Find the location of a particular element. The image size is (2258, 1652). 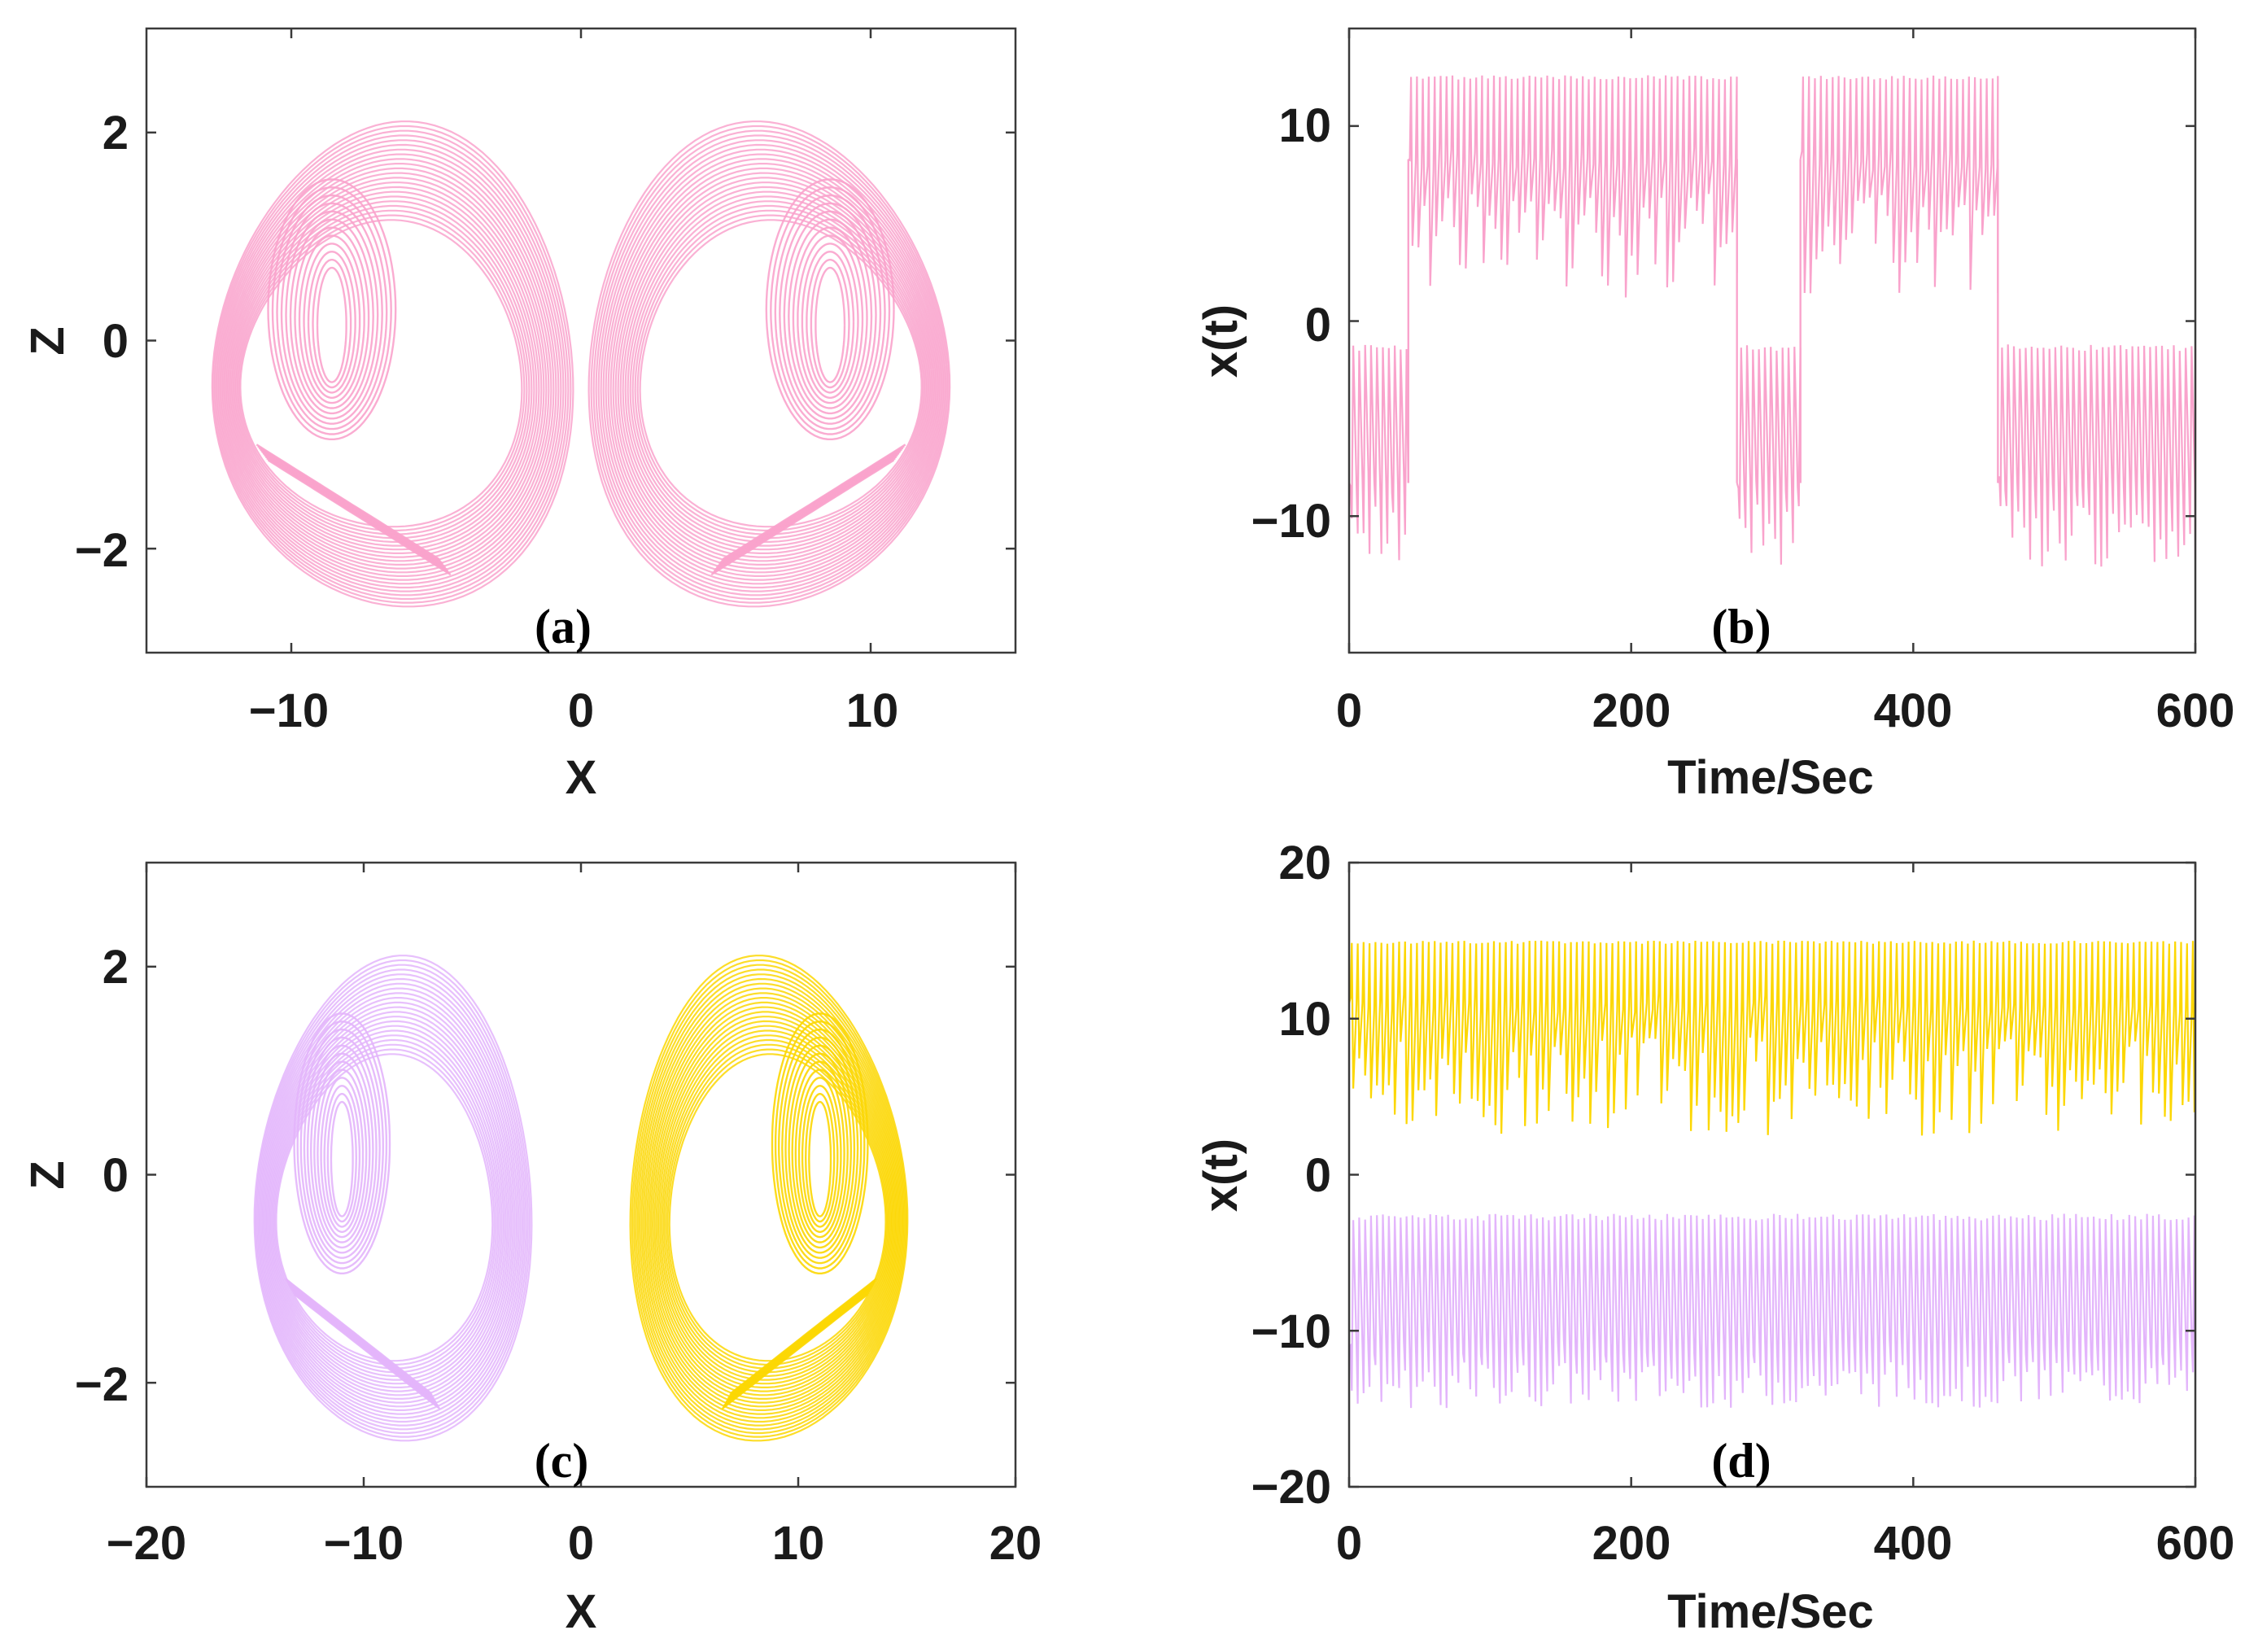

panel-b-xtick-label: 0 is located at coordinates (1349, 710).